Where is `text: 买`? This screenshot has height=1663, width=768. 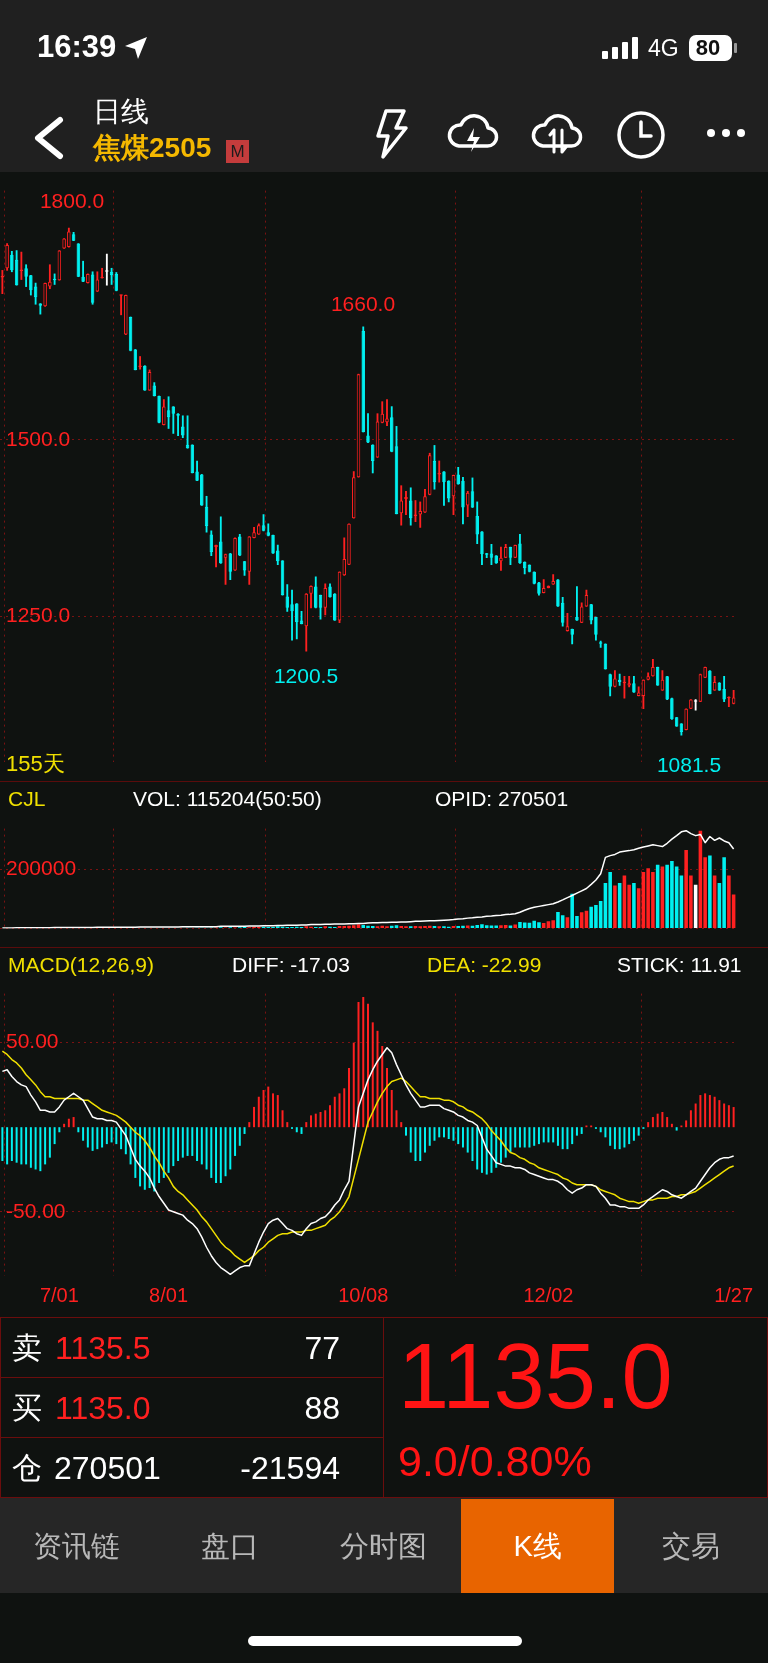
text: 买 is located at coordinates (27, 1407).